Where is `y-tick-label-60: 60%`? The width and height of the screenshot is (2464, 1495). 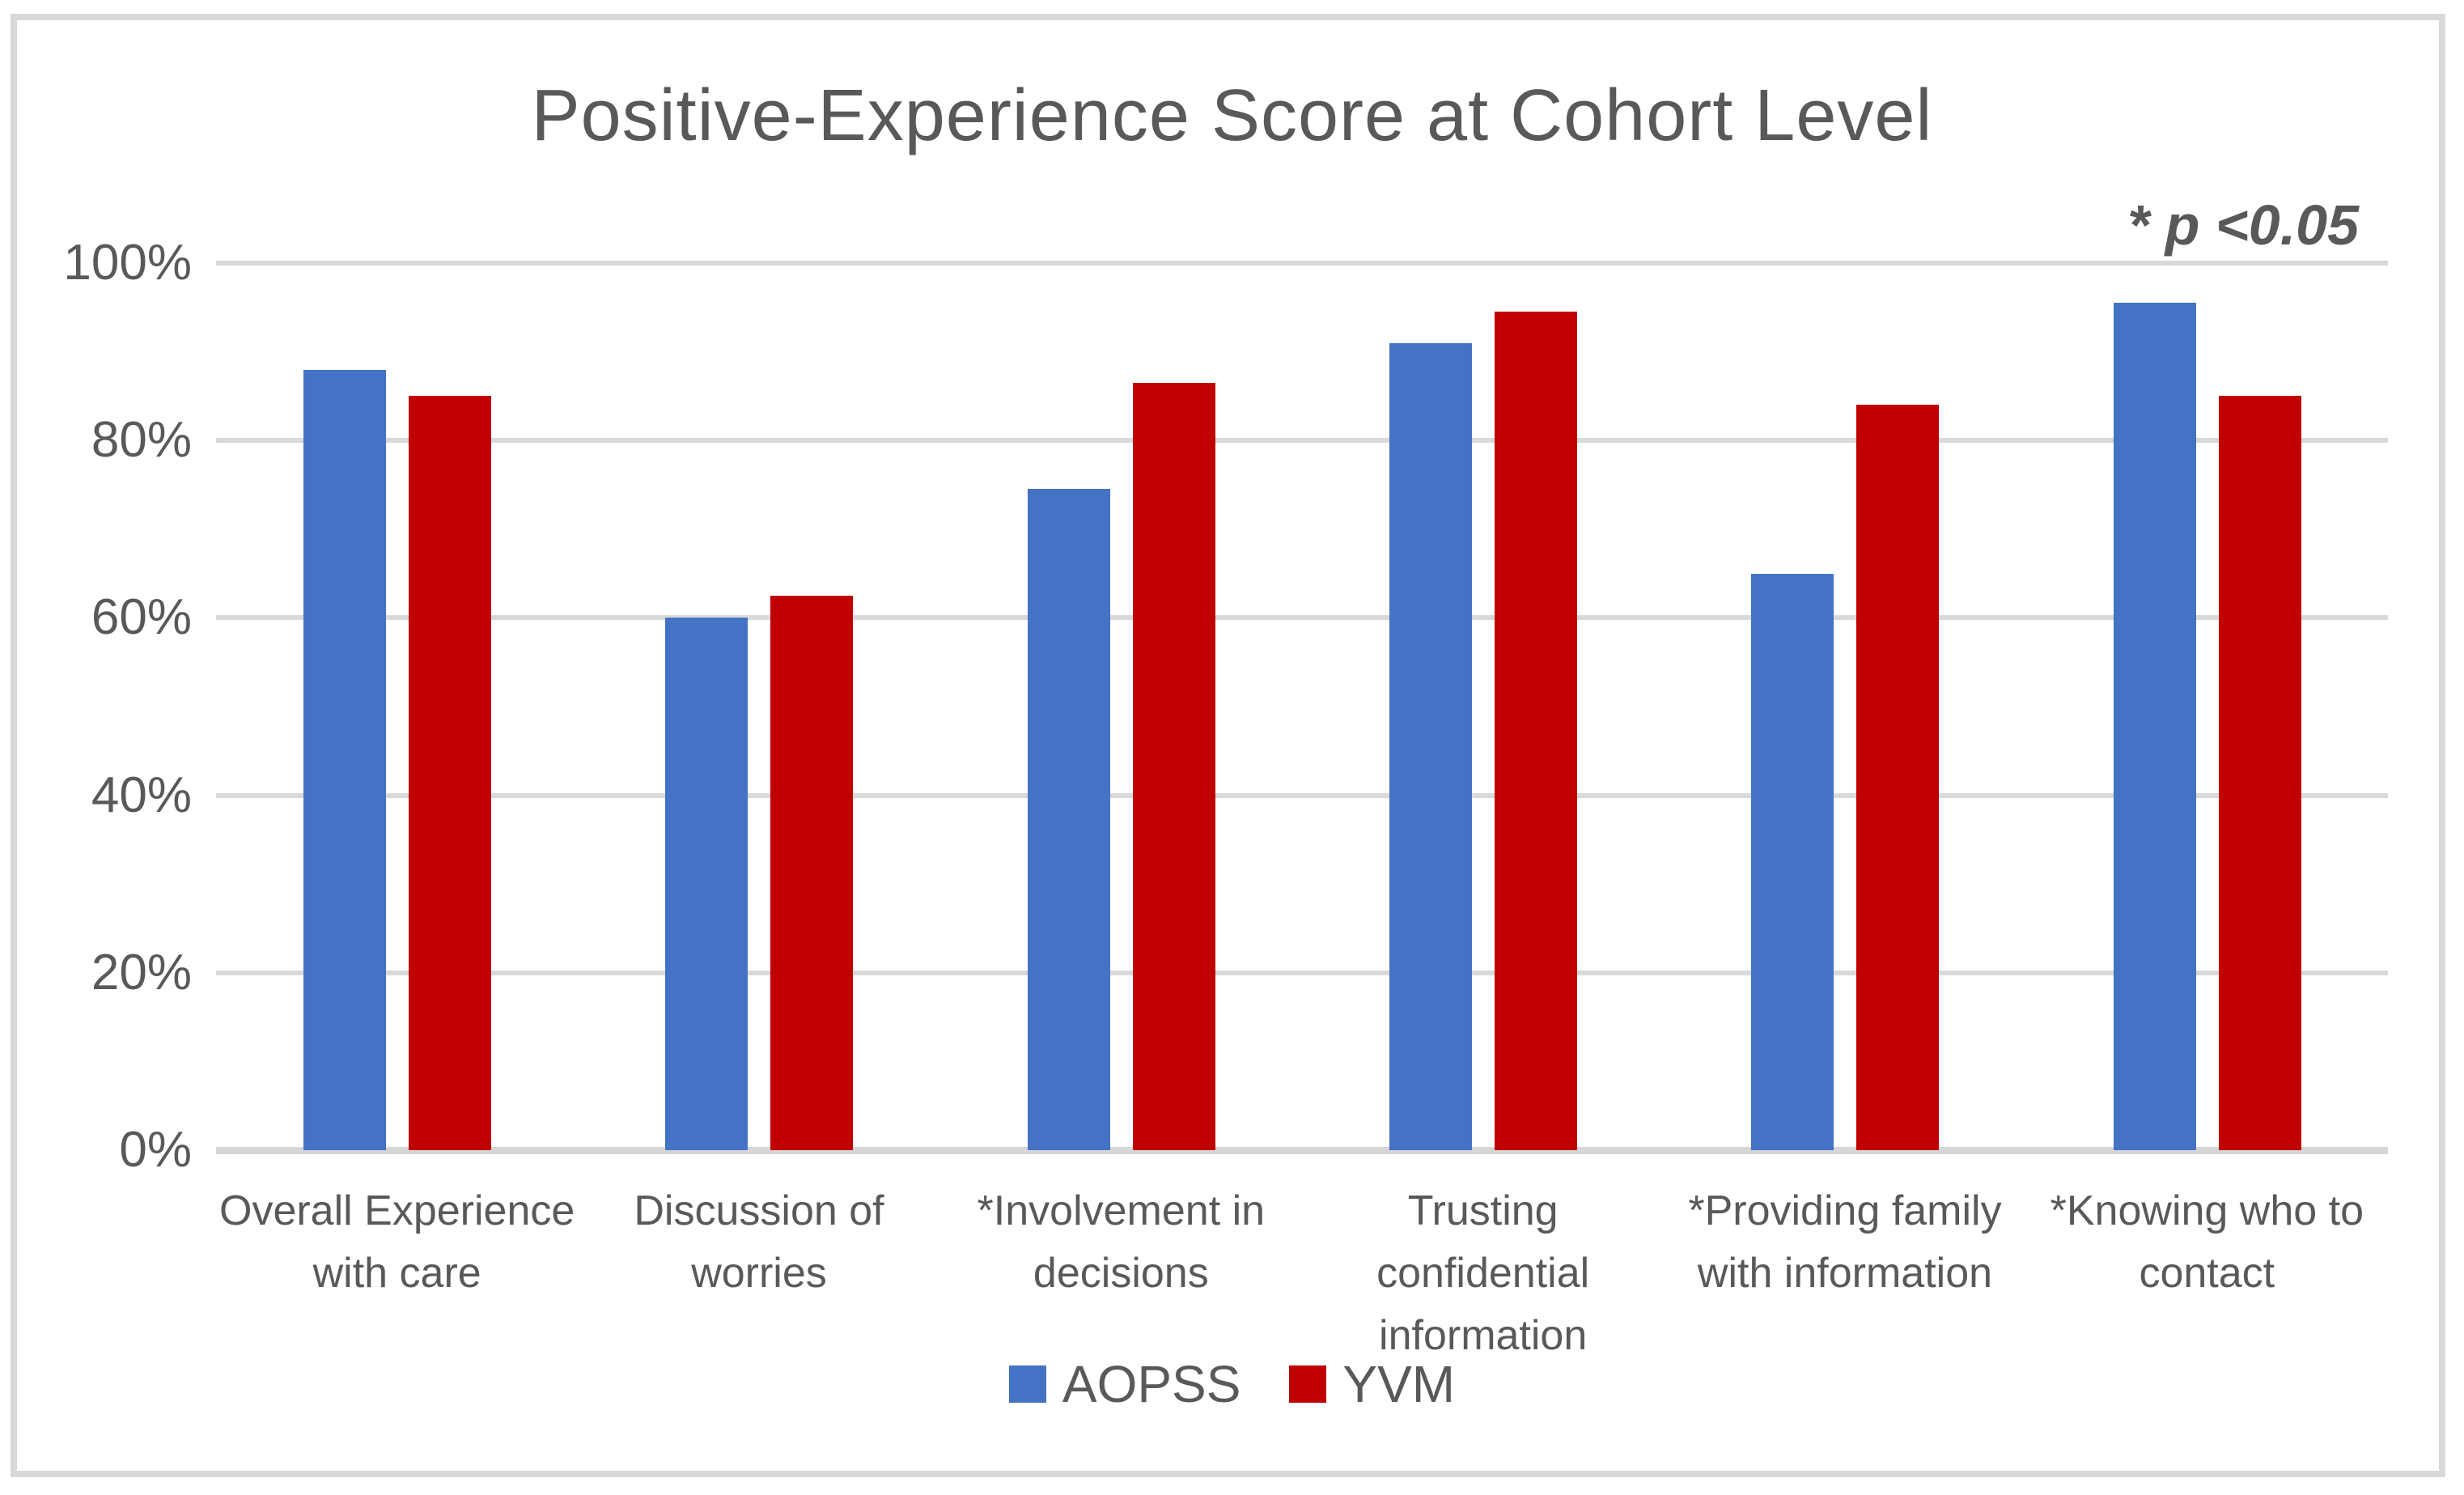 y-tick-label-60: 60% is located at coordinates (141, 617).